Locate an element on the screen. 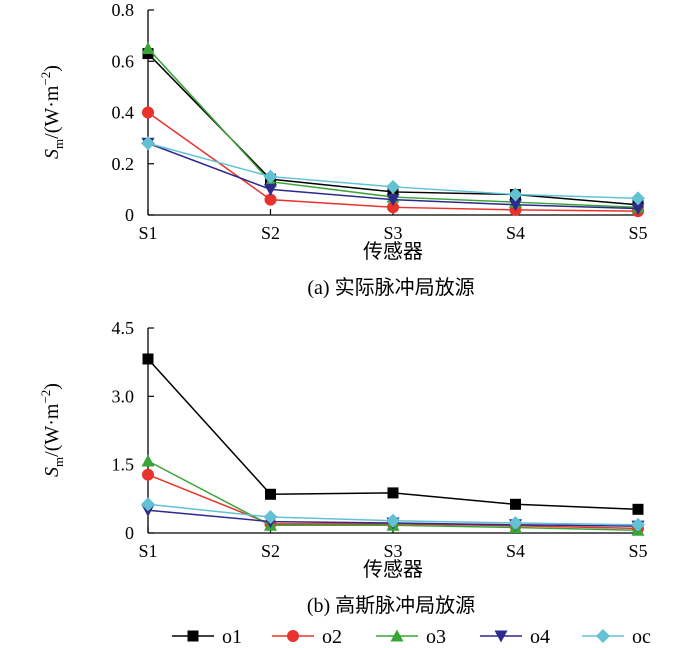 The image size is (700, 648). legend-marker-o3 is located at coordinates (397, 635).